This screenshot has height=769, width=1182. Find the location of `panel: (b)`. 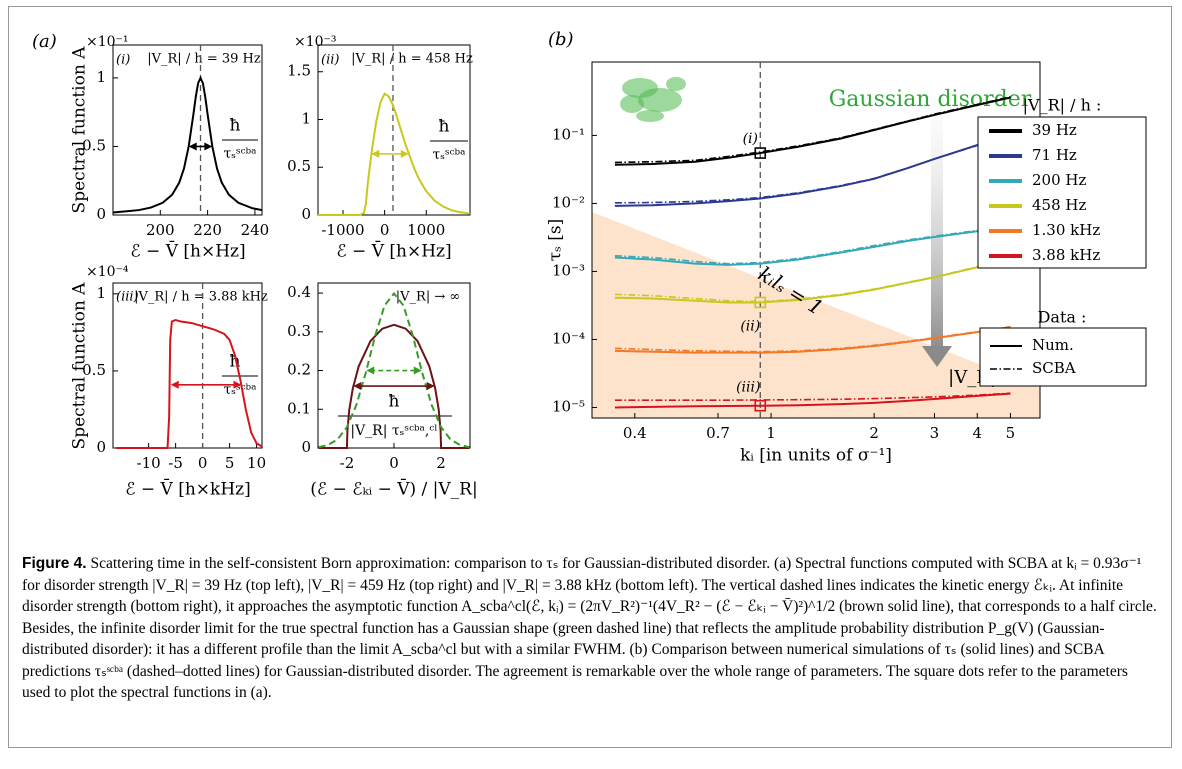

panel: (b) is located at coordinates (561, 39).